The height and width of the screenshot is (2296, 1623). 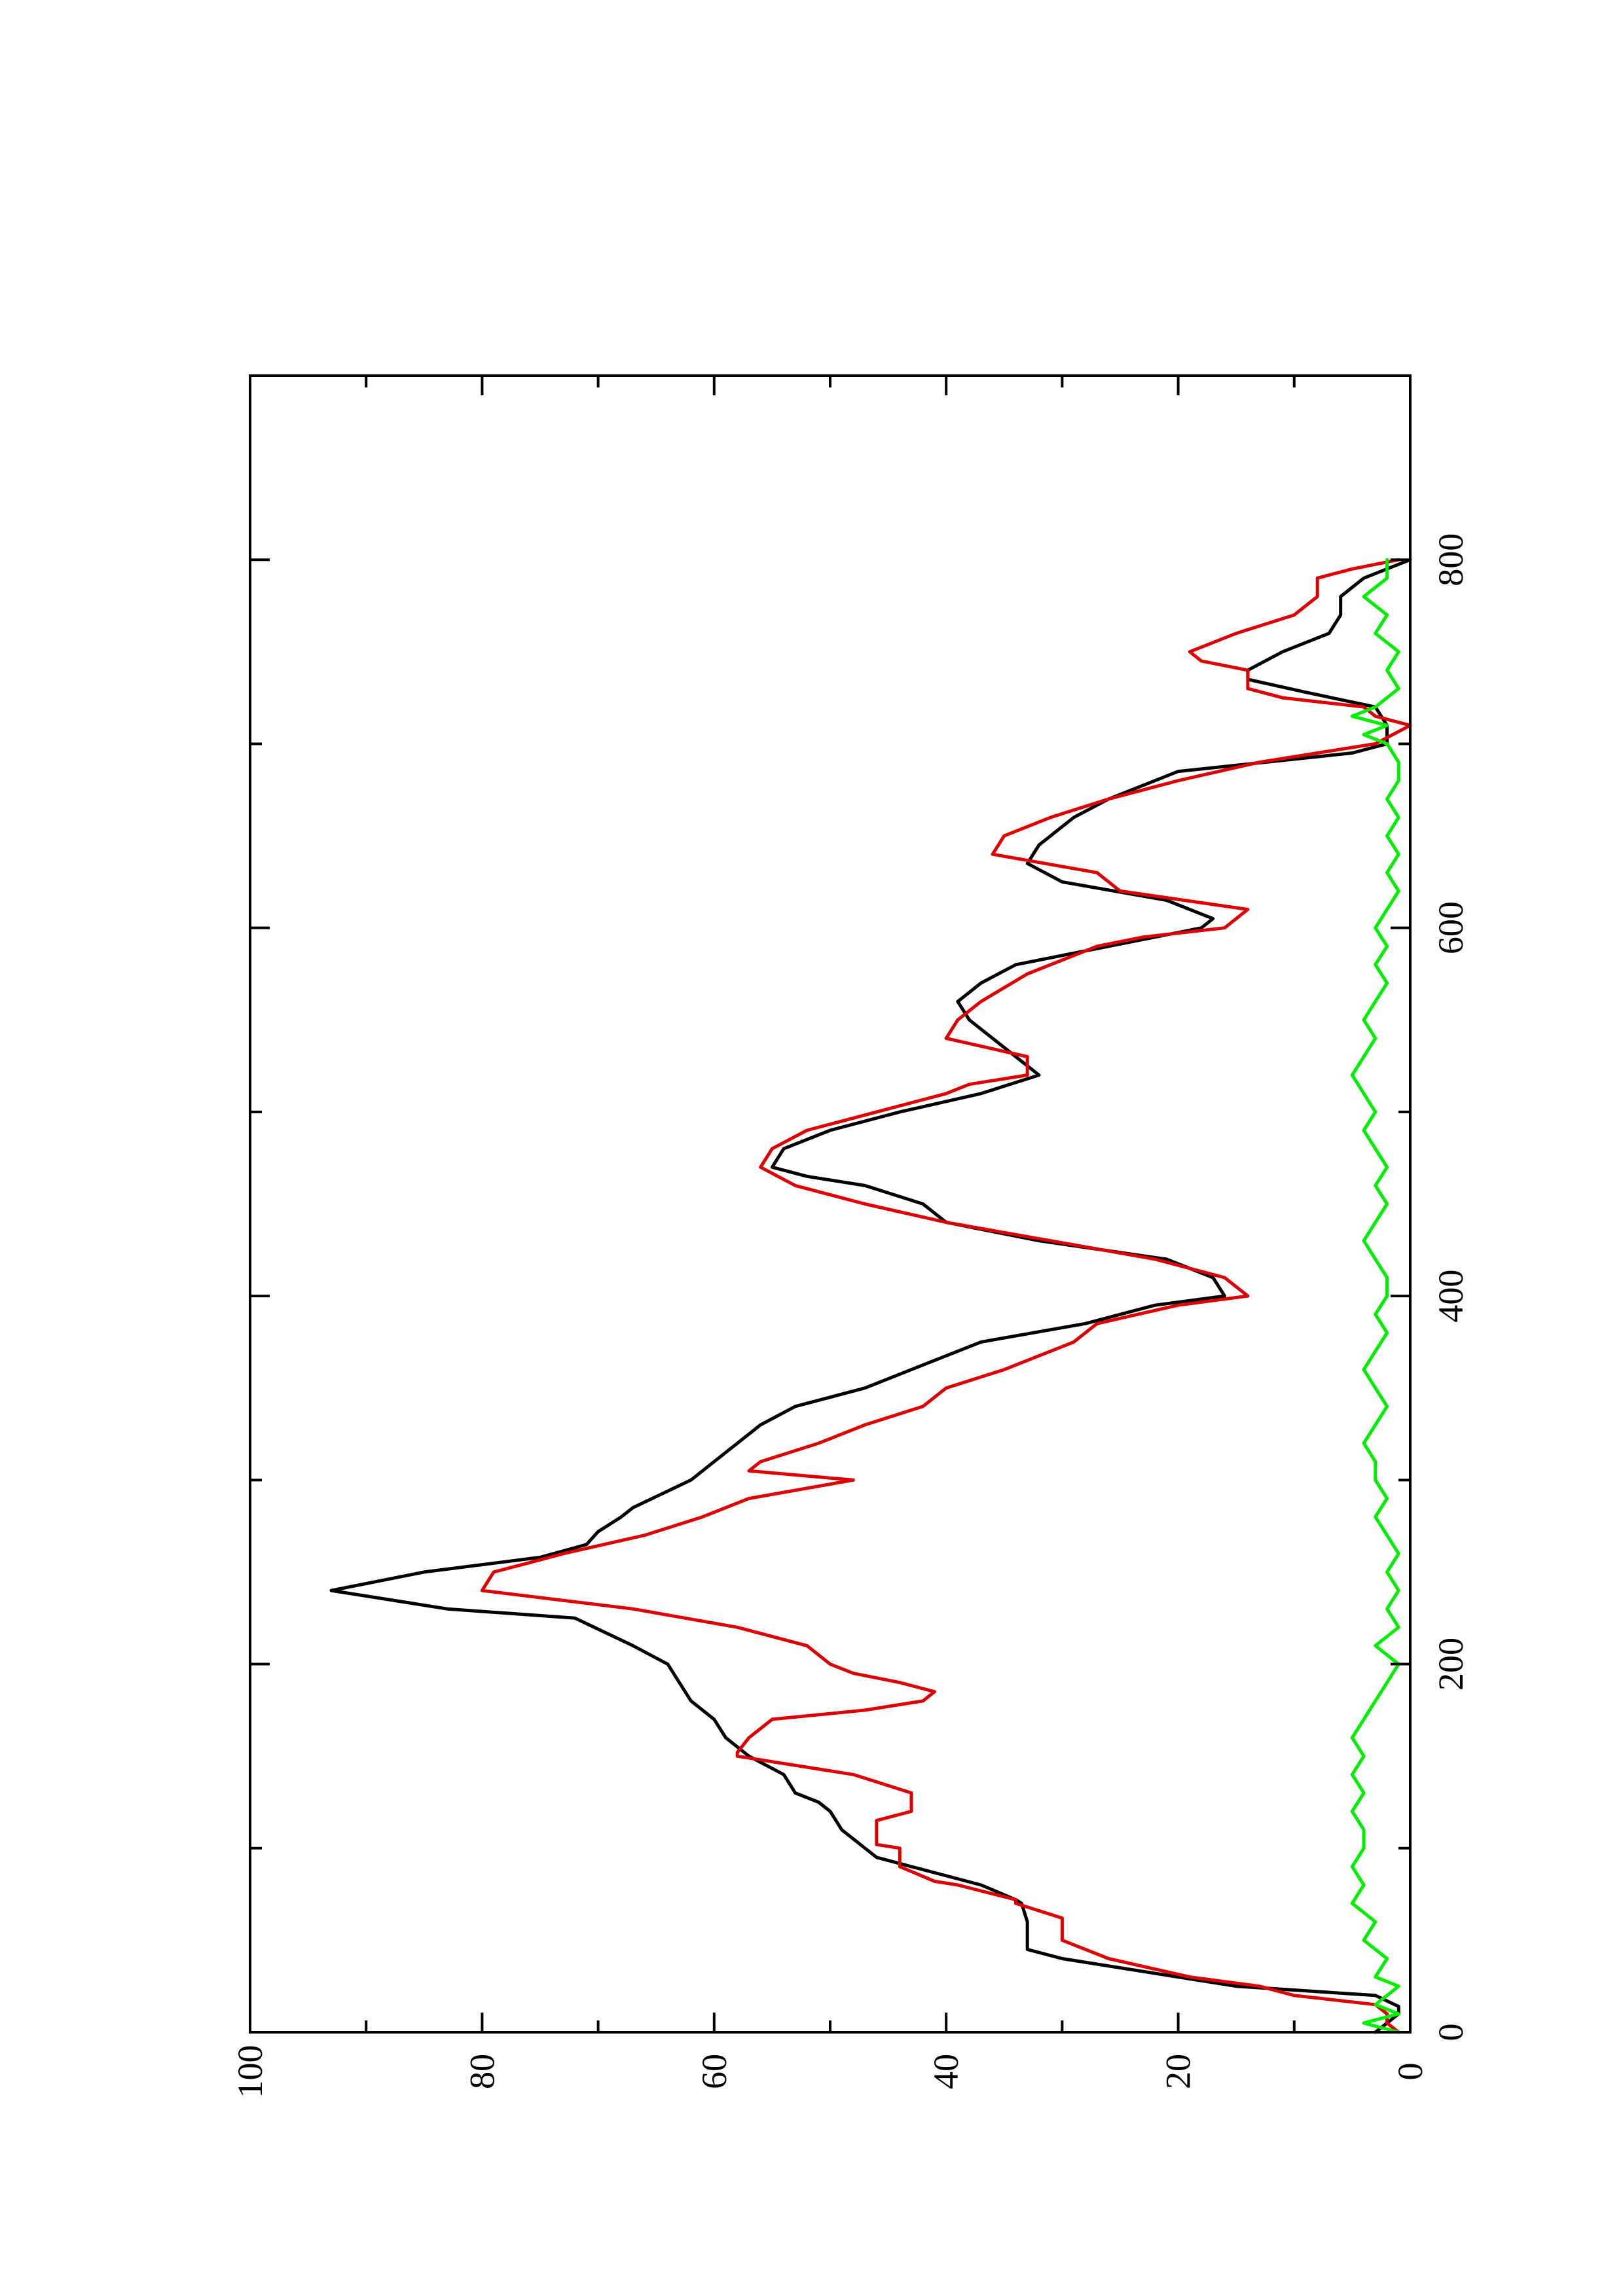 I want to click on y-tick-label: 100, so click(x=250, y=2071).